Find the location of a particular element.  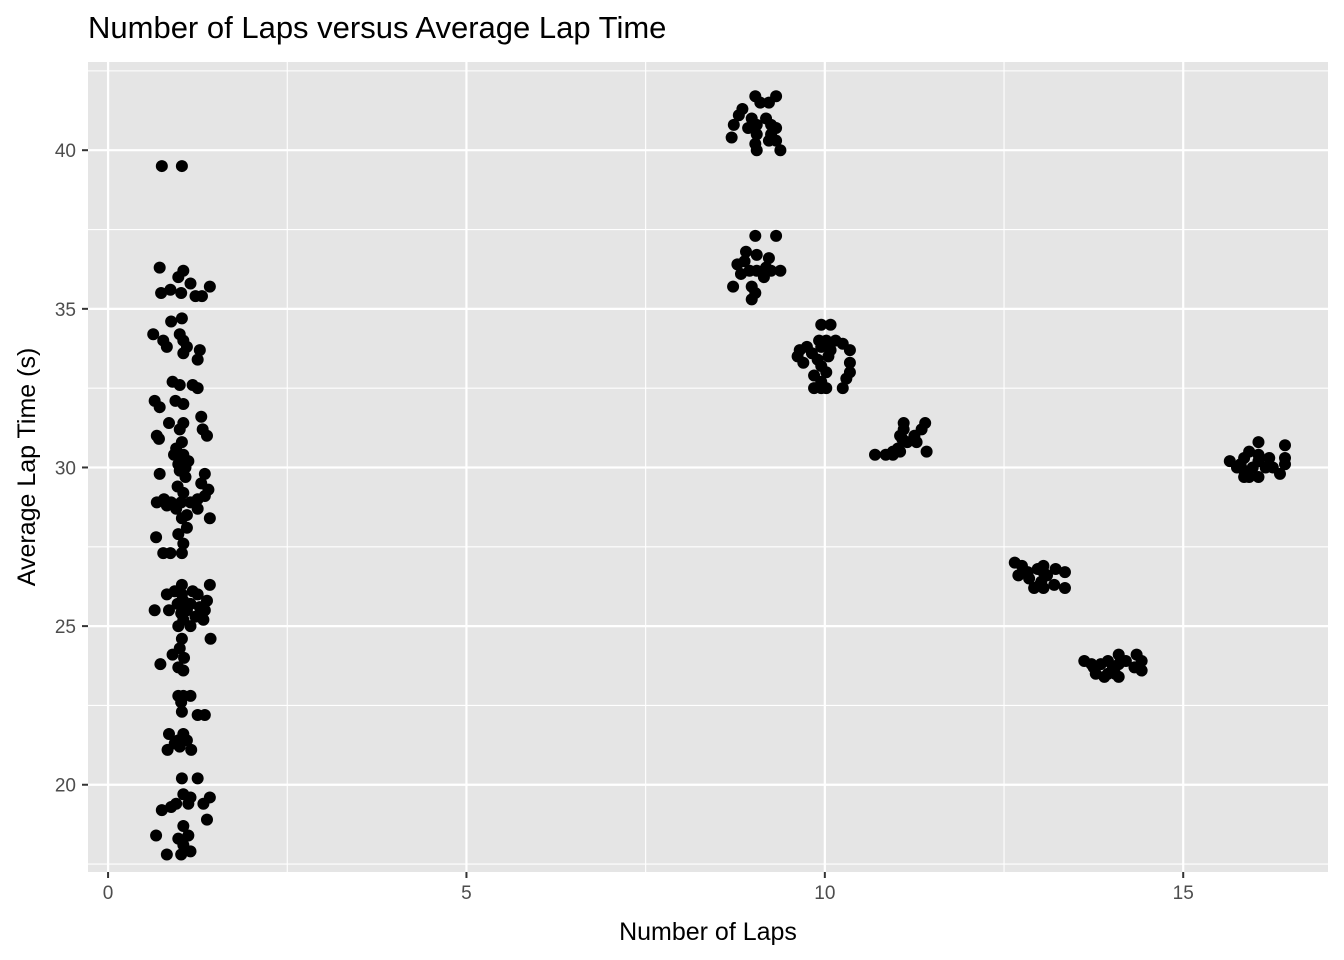

x-tick-label: 5 is located at coordinates (466, 893).